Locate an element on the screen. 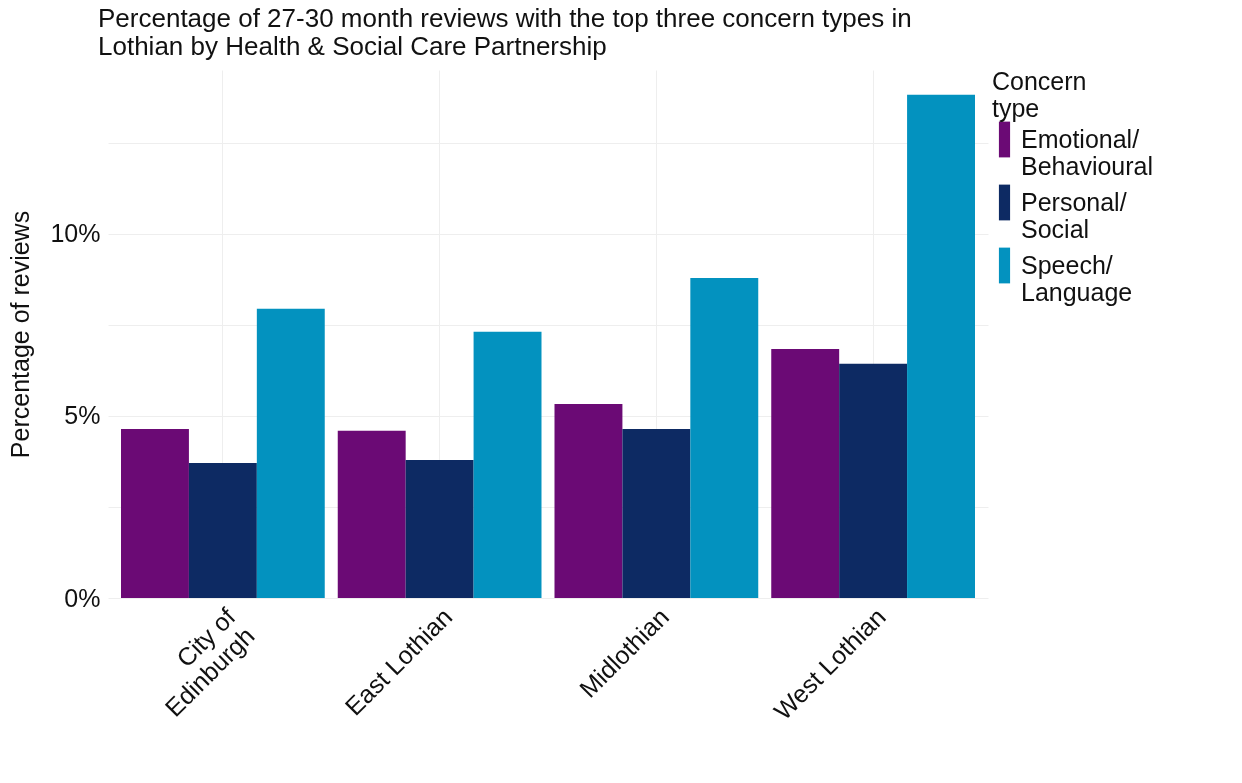  y-tick-label: 10% is located at coordinates (75, 233).